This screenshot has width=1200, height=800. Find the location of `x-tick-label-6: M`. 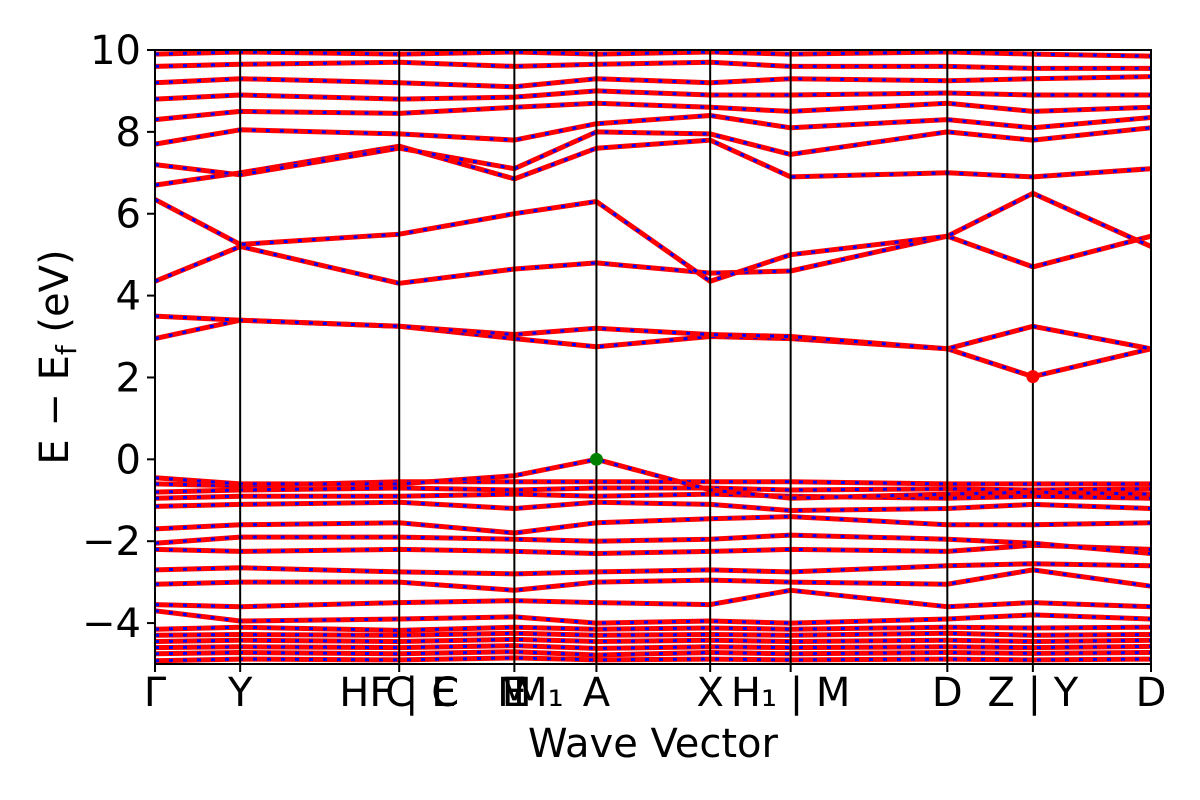

x-tick-label-6: M is located at coordinates (514, 693).